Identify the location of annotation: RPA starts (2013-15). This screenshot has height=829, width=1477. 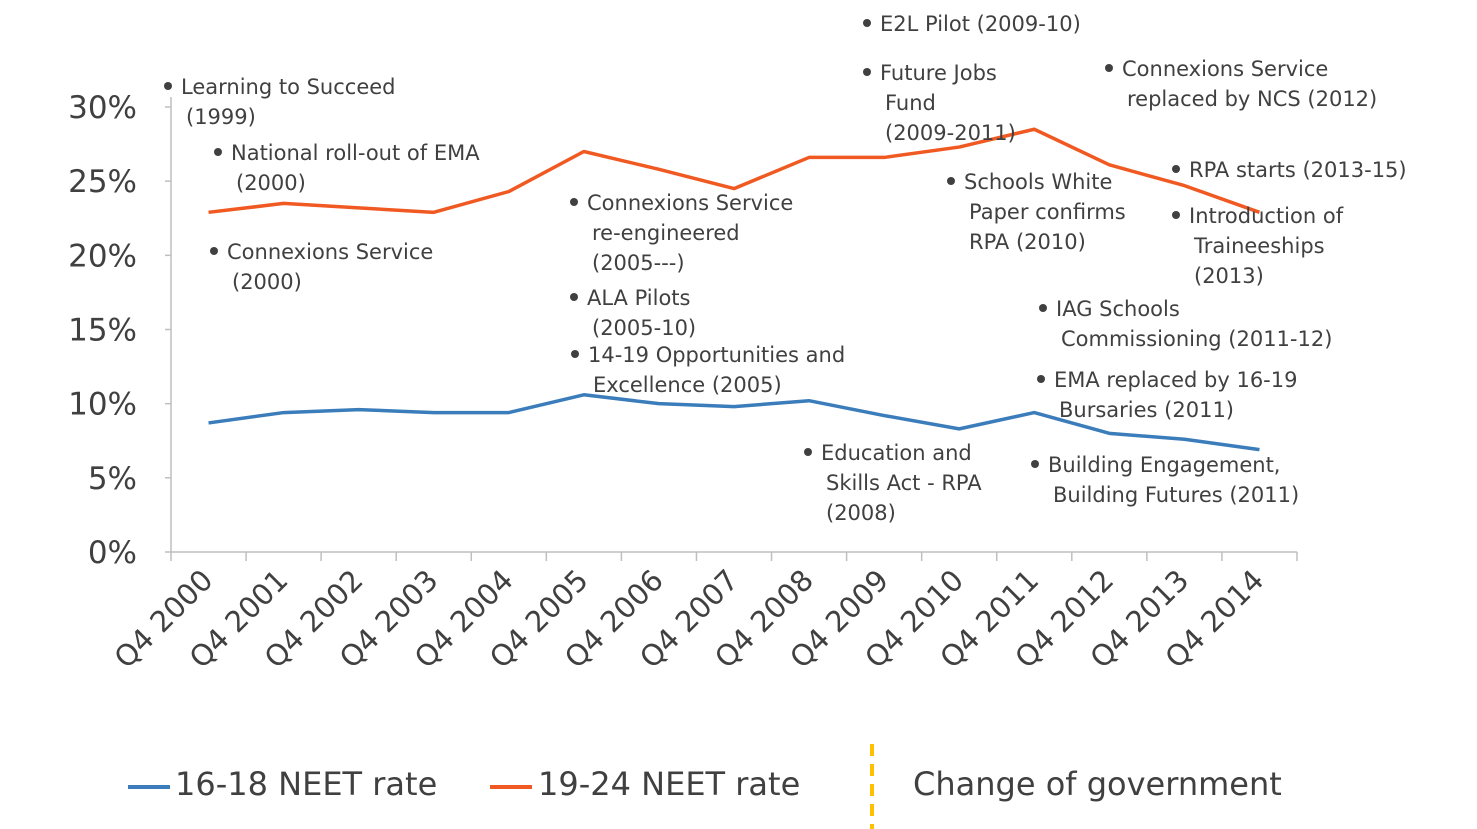
(1289, 170).